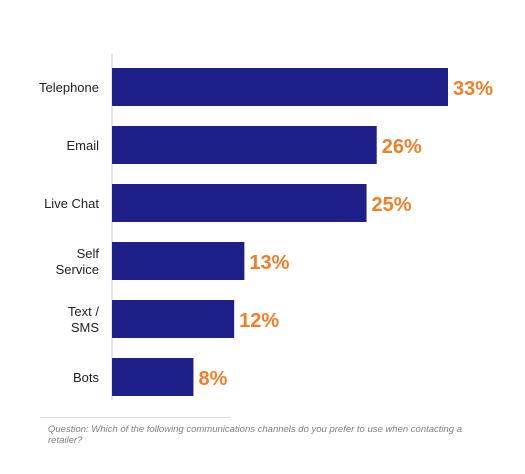 The height and width of the screenshot is (474, 525). What do you see at coordinates (78, 261) in the screenshot?
I see `category-label: Self Service` at bounding box center [78, 261].